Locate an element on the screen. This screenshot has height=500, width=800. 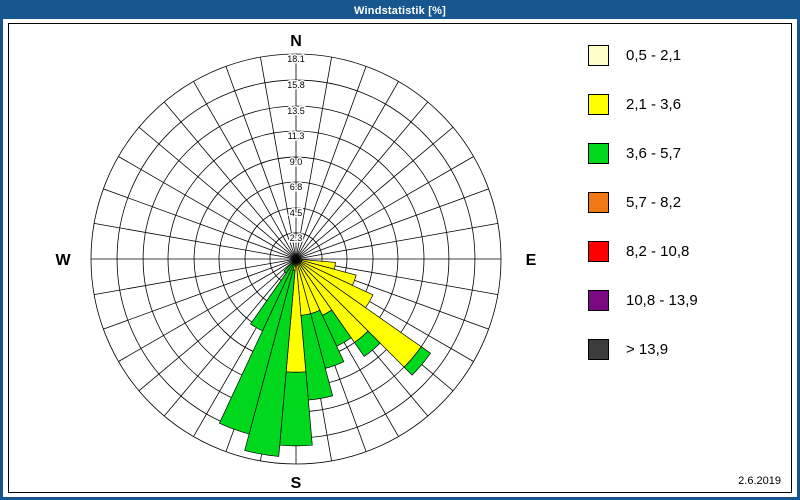
legend-item: 0,5 - 2,1 is located at coordinates (643, 55).